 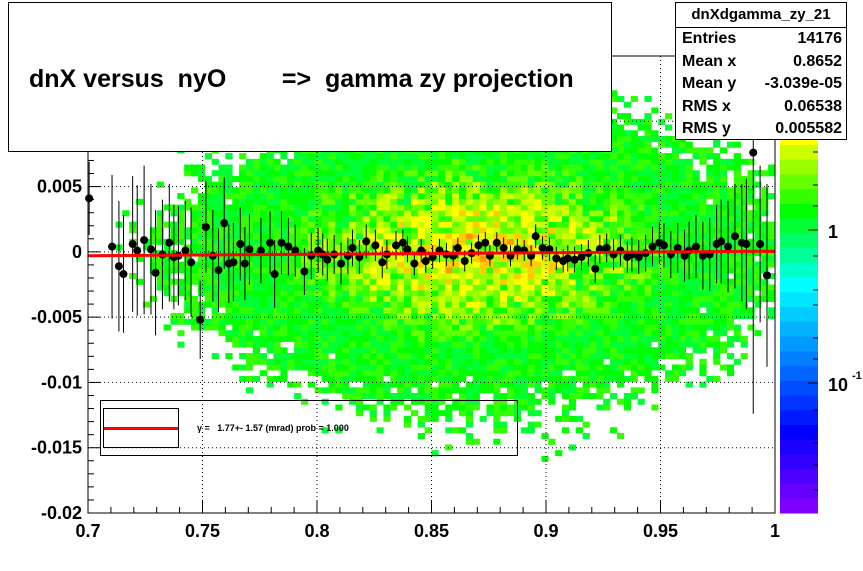 What do you see at coordinates (709, 38) in the screenshot?
I see `stats-key: Entries` at bounding box center [709, 38].